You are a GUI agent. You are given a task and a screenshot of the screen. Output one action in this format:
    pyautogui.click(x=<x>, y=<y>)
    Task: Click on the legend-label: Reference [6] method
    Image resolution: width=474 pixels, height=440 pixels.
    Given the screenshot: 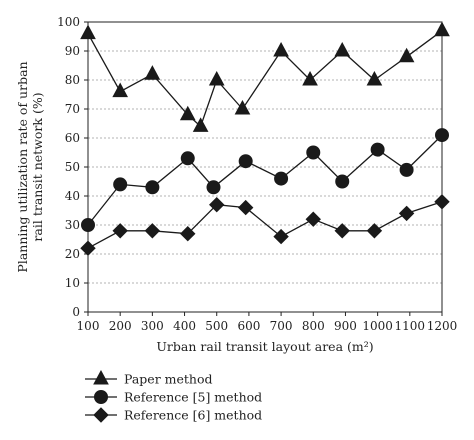 What is the action you would take?
    pyautogui.click(x=193, y=415)
    